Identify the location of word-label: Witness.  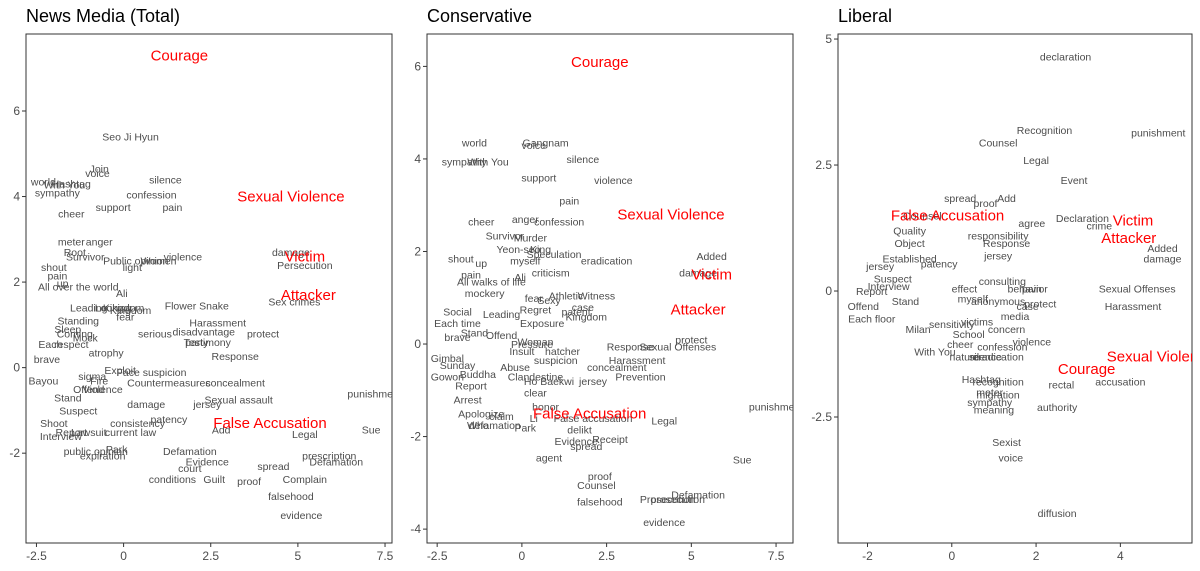
(596, 296).